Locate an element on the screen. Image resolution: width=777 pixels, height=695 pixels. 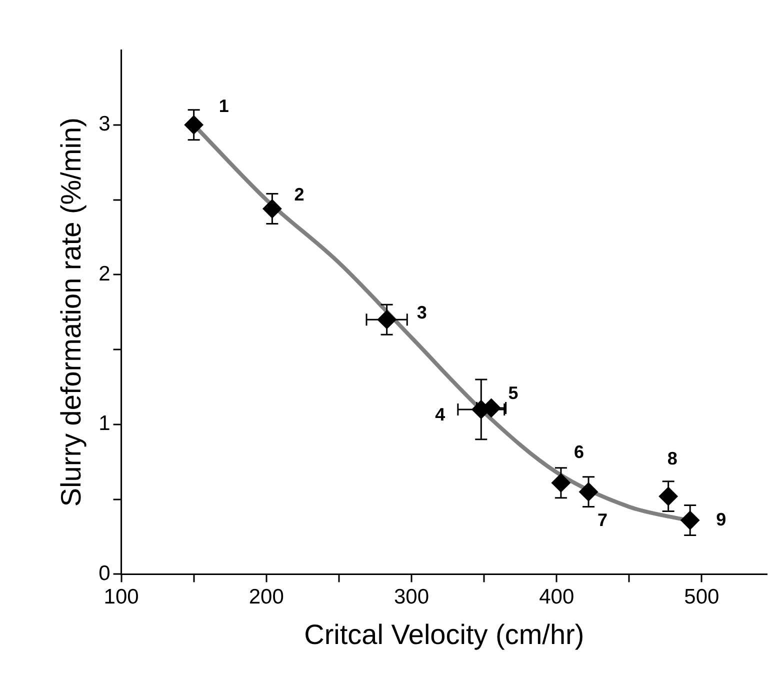
x-tick-label: 400 is located at coordinates (556, 597).